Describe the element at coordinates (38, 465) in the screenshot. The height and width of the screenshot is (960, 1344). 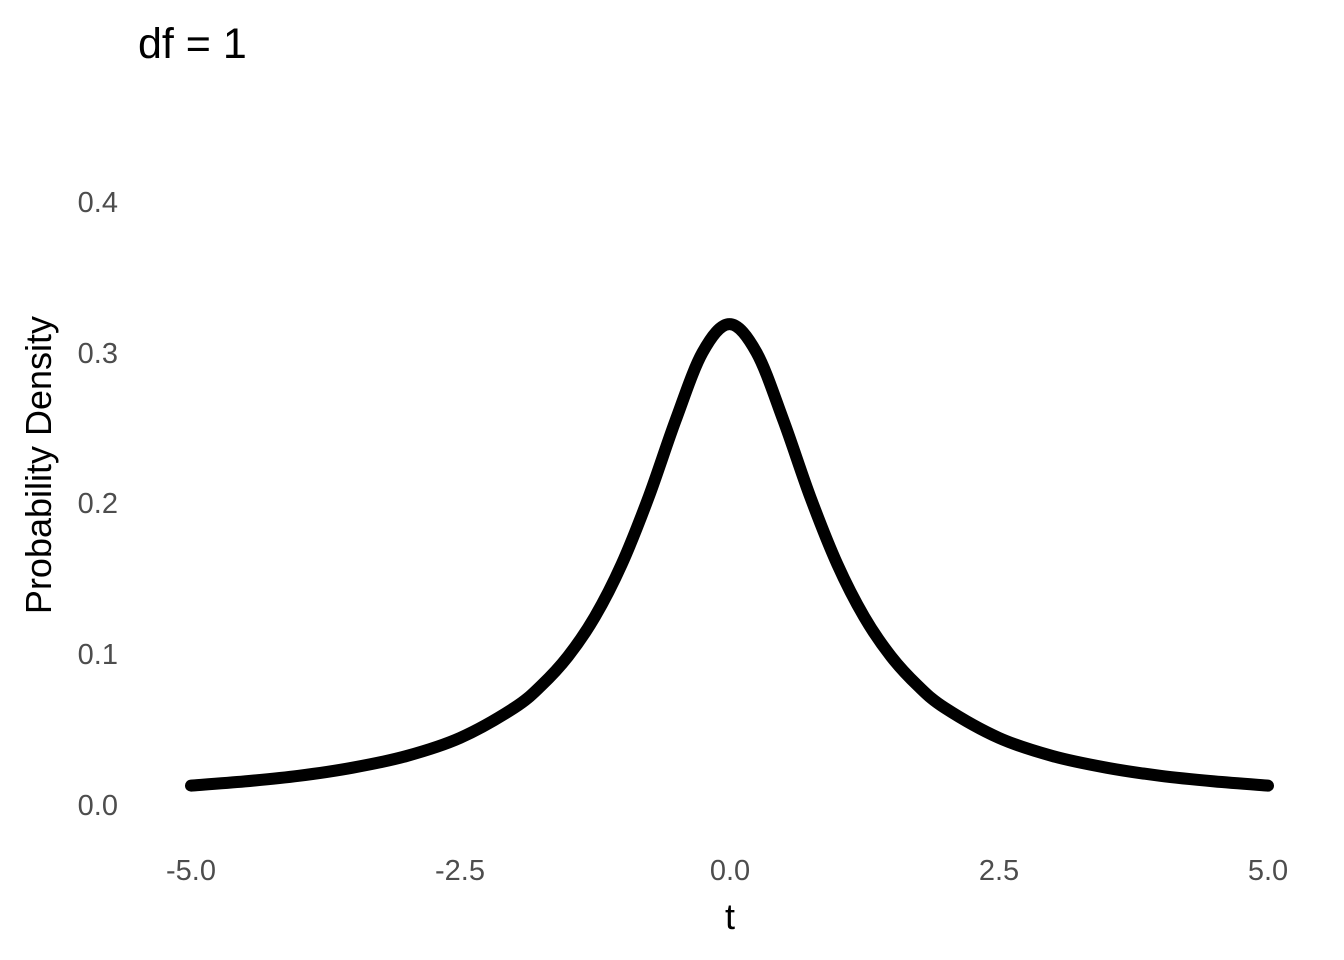
I see `y-axis-title: Probability Density` at that location.